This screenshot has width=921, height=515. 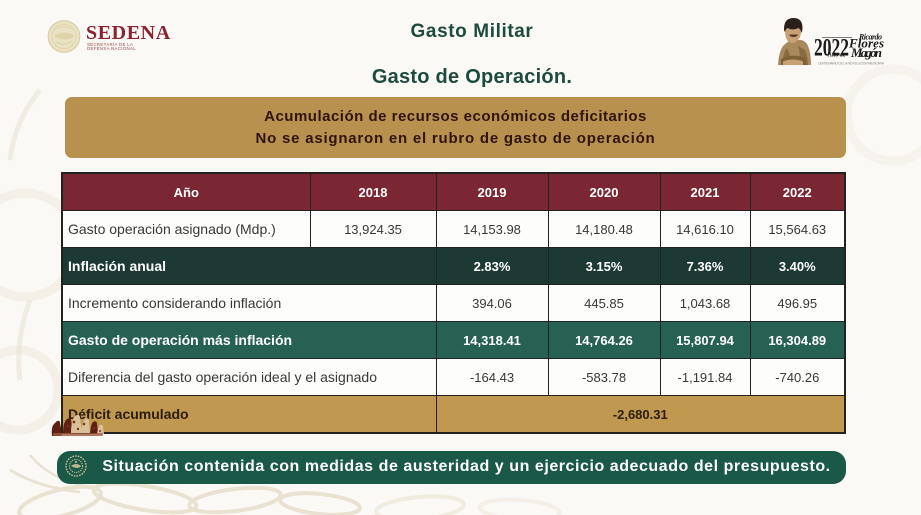 What do you see at coordinates (870, 37) in the screenshot?
I see `svg-text: Ricardo` at bounding box center [870, 37].